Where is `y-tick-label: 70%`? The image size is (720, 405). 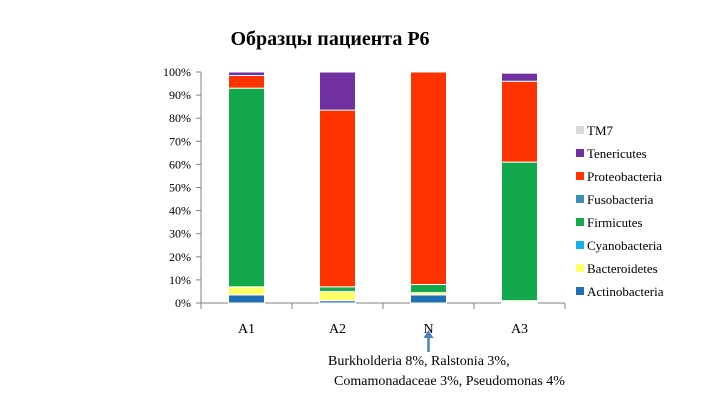
y-tick-label: 70% is located at coordinates (180, 141).